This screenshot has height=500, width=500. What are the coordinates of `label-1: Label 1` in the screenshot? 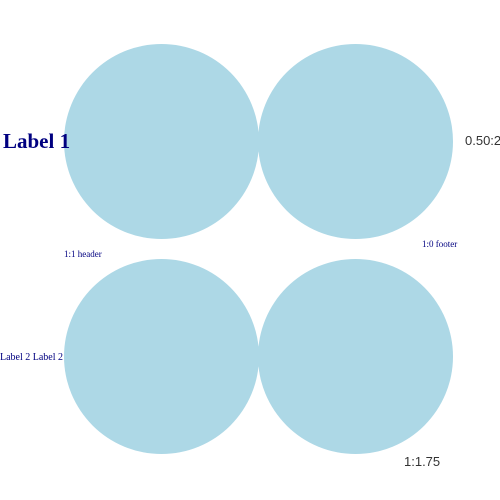 It's located at (37, 141).